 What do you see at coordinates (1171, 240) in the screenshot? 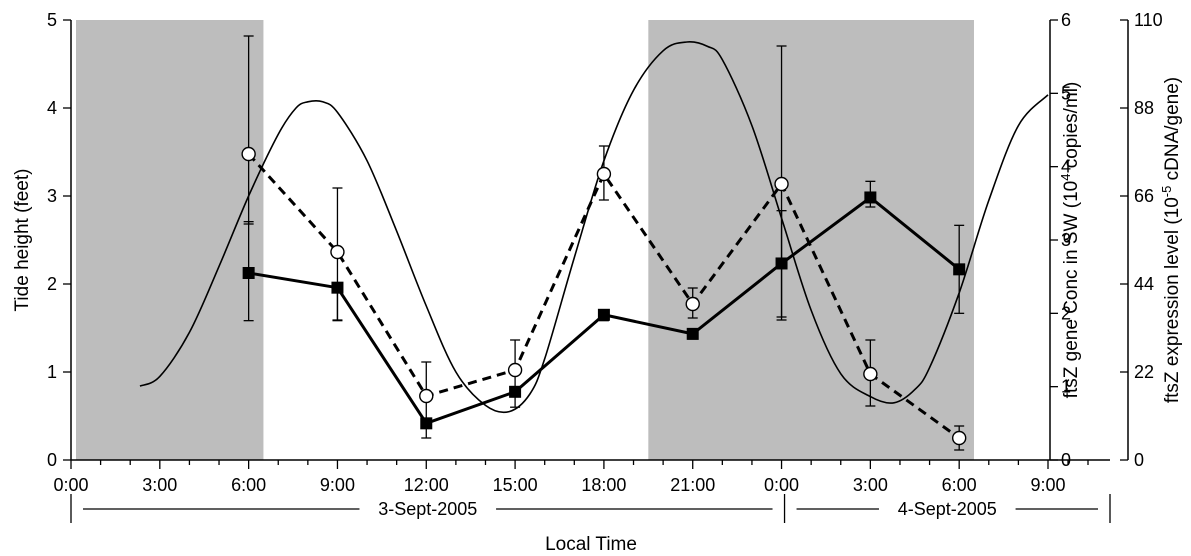
I see `right-axis2-title: ftsZ expression level (10-5 cDNA/gene)` at bounding box center [1171, 240].